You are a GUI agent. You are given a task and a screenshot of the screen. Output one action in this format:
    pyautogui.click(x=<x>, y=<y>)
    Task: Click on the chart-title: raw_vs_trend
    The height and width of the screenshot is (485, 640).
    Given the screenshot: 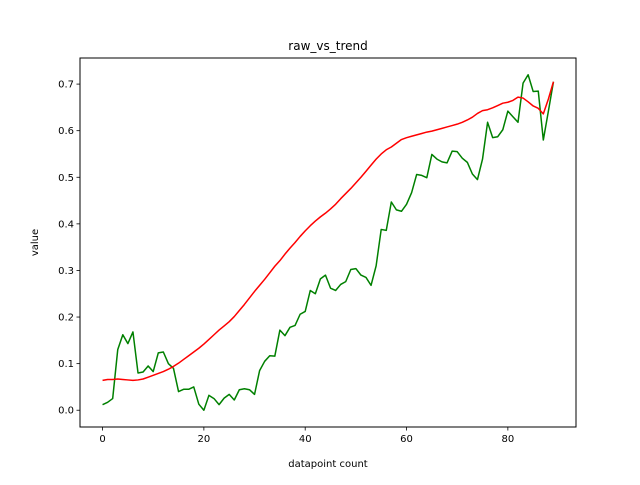 What is the action you would take?
    pyautogui.click(x=327, y=46)
    